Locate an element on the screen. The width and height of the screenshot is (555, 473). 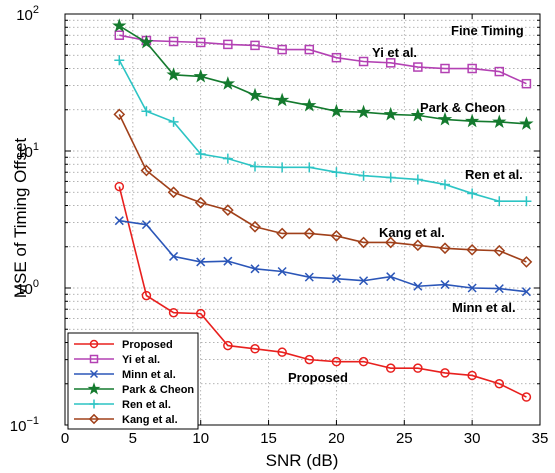
annotation-kang: Kang et al. is located at coordinates (412, 232).